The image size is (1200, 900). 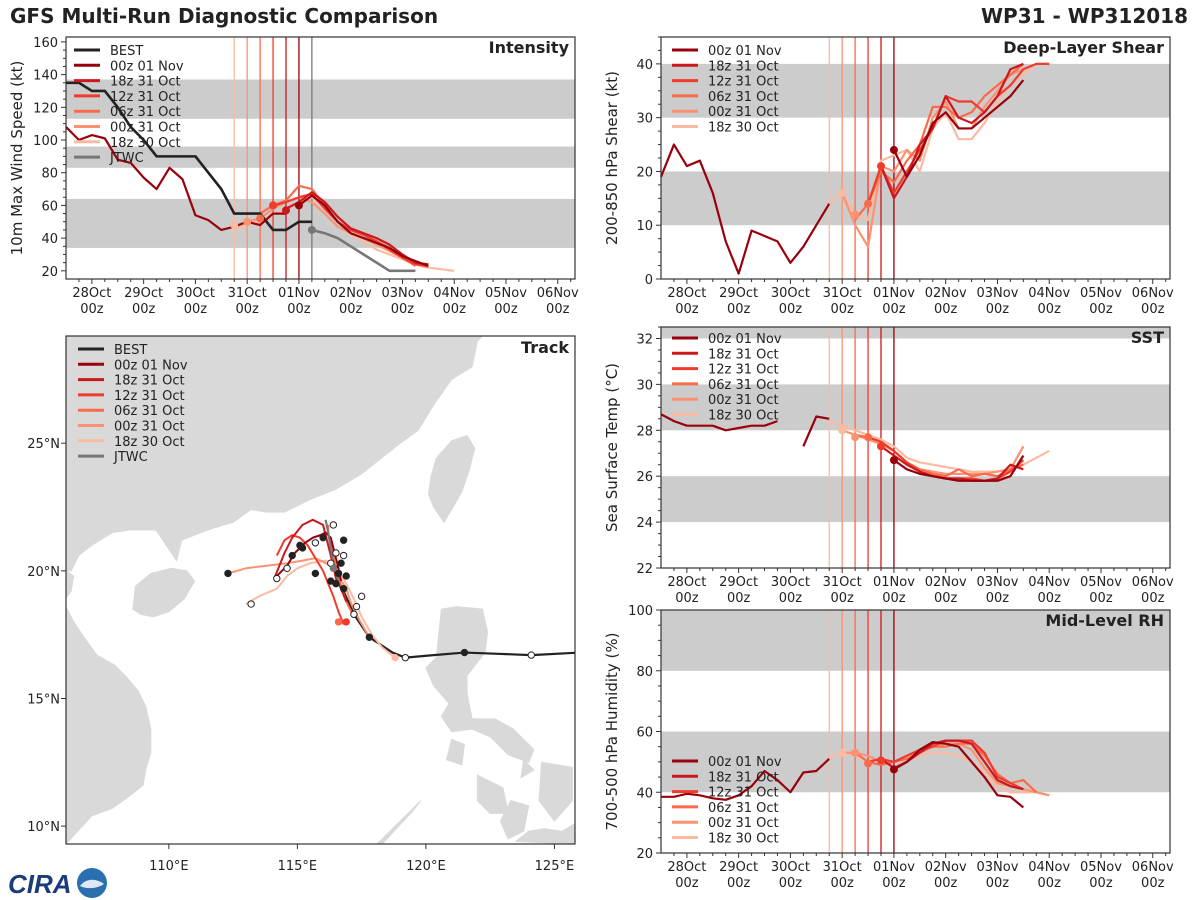 What do you see at coordinates (1147, 337) in the screenshot?
I see `panel-title: SST` at bounding box center [1147, 337].